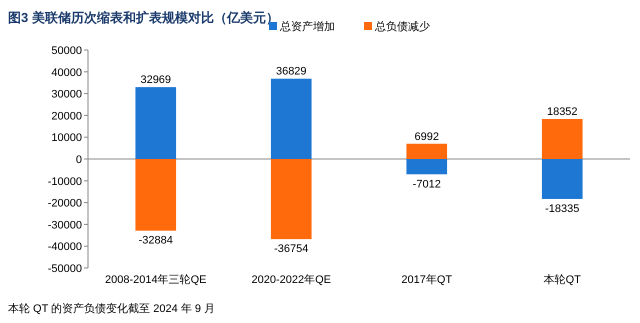  I want to click on data-label: -32884, so click(155, 240).